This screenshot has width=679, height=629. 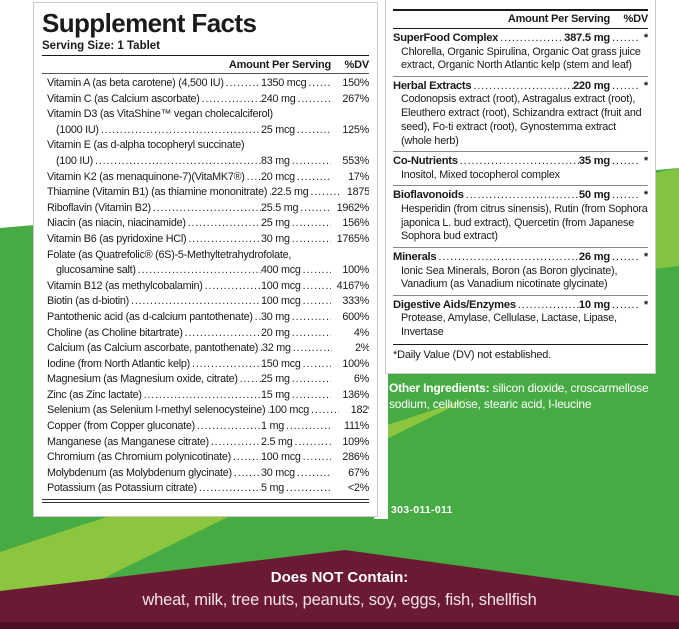 What do you see at coordinates (205, 501) in the screenshot?
I see `table-bottom-rule` at bounding box center [205, 501].